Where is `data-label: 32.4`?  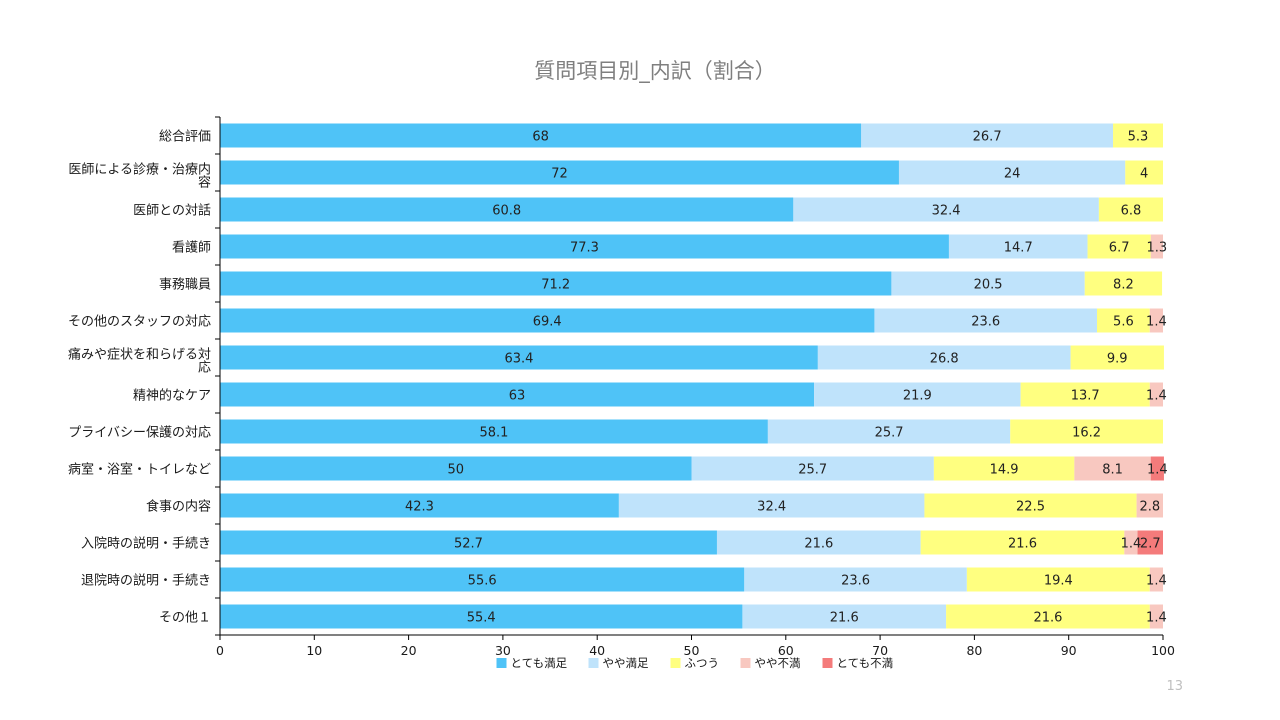 data-label: 32.4 is located at coordinates (771, 507).